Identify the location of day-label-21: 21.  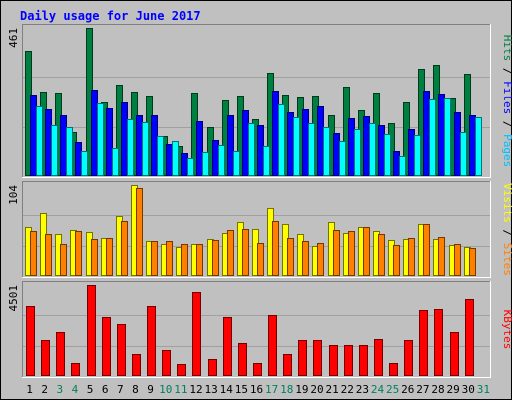
(332, 389).